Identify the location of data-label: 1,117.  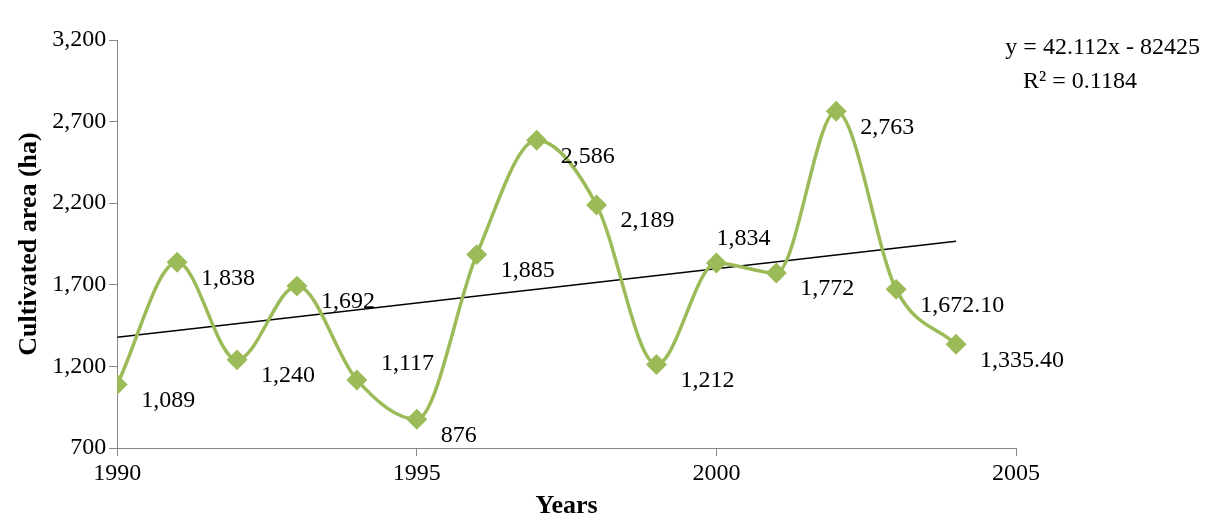
(407, 362).